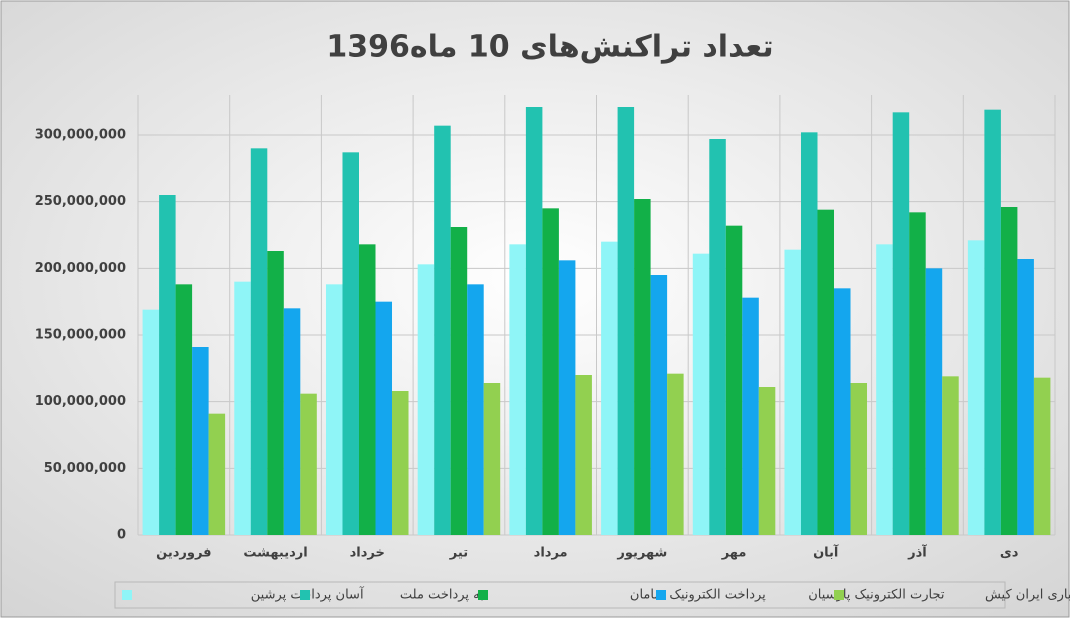 The height and width of the screenshot is (618, 1070). Describe the element at coordinates (121, 535) in the screenshot. I see `y-tick-label: 0` at that location.